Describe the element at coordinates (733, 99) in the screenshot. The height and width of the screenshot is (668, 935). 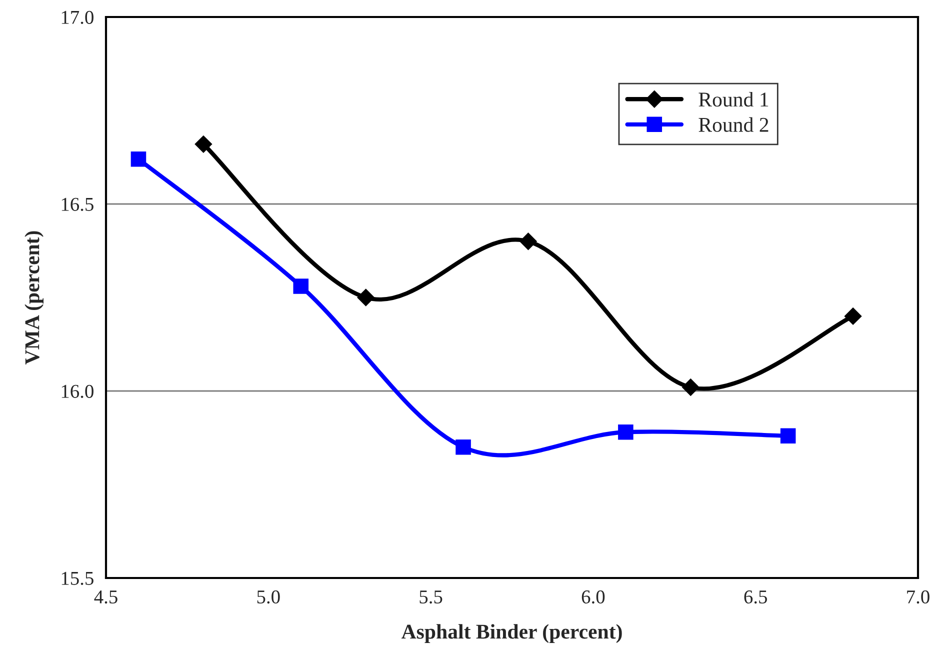
I see `legend-label: Round 1` at that location.